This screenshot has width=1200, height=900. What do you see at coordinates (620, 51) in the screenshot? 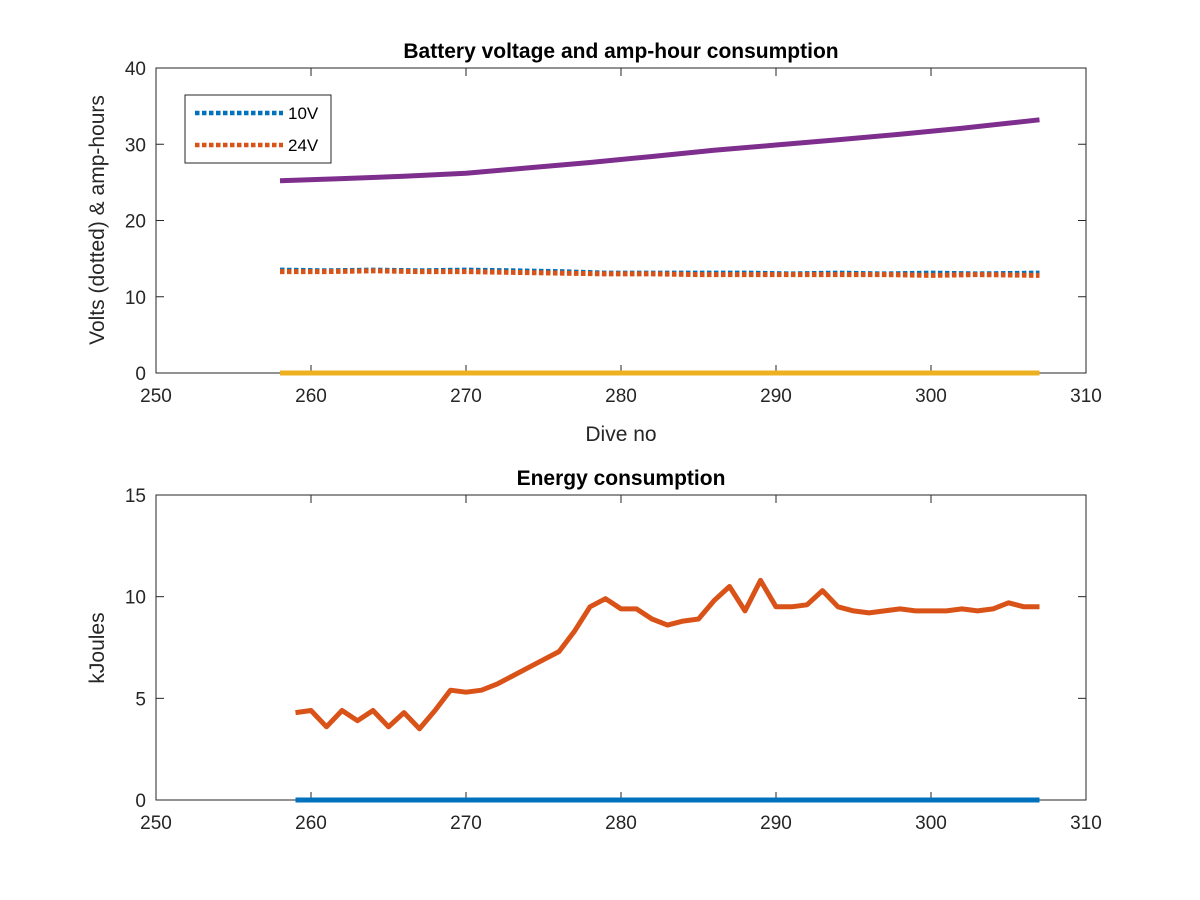
I see `chart-1-title: Battery voltage and amp-hour consumption` at bounding box center [620, 51].